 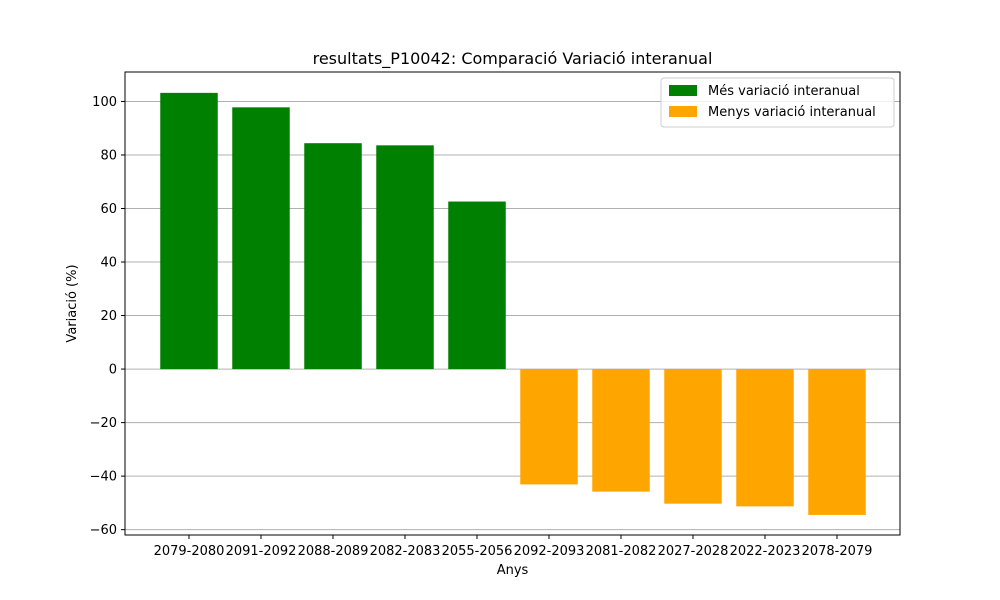 I want to click on y-tick-label: −40, so click(x=103, y=477).